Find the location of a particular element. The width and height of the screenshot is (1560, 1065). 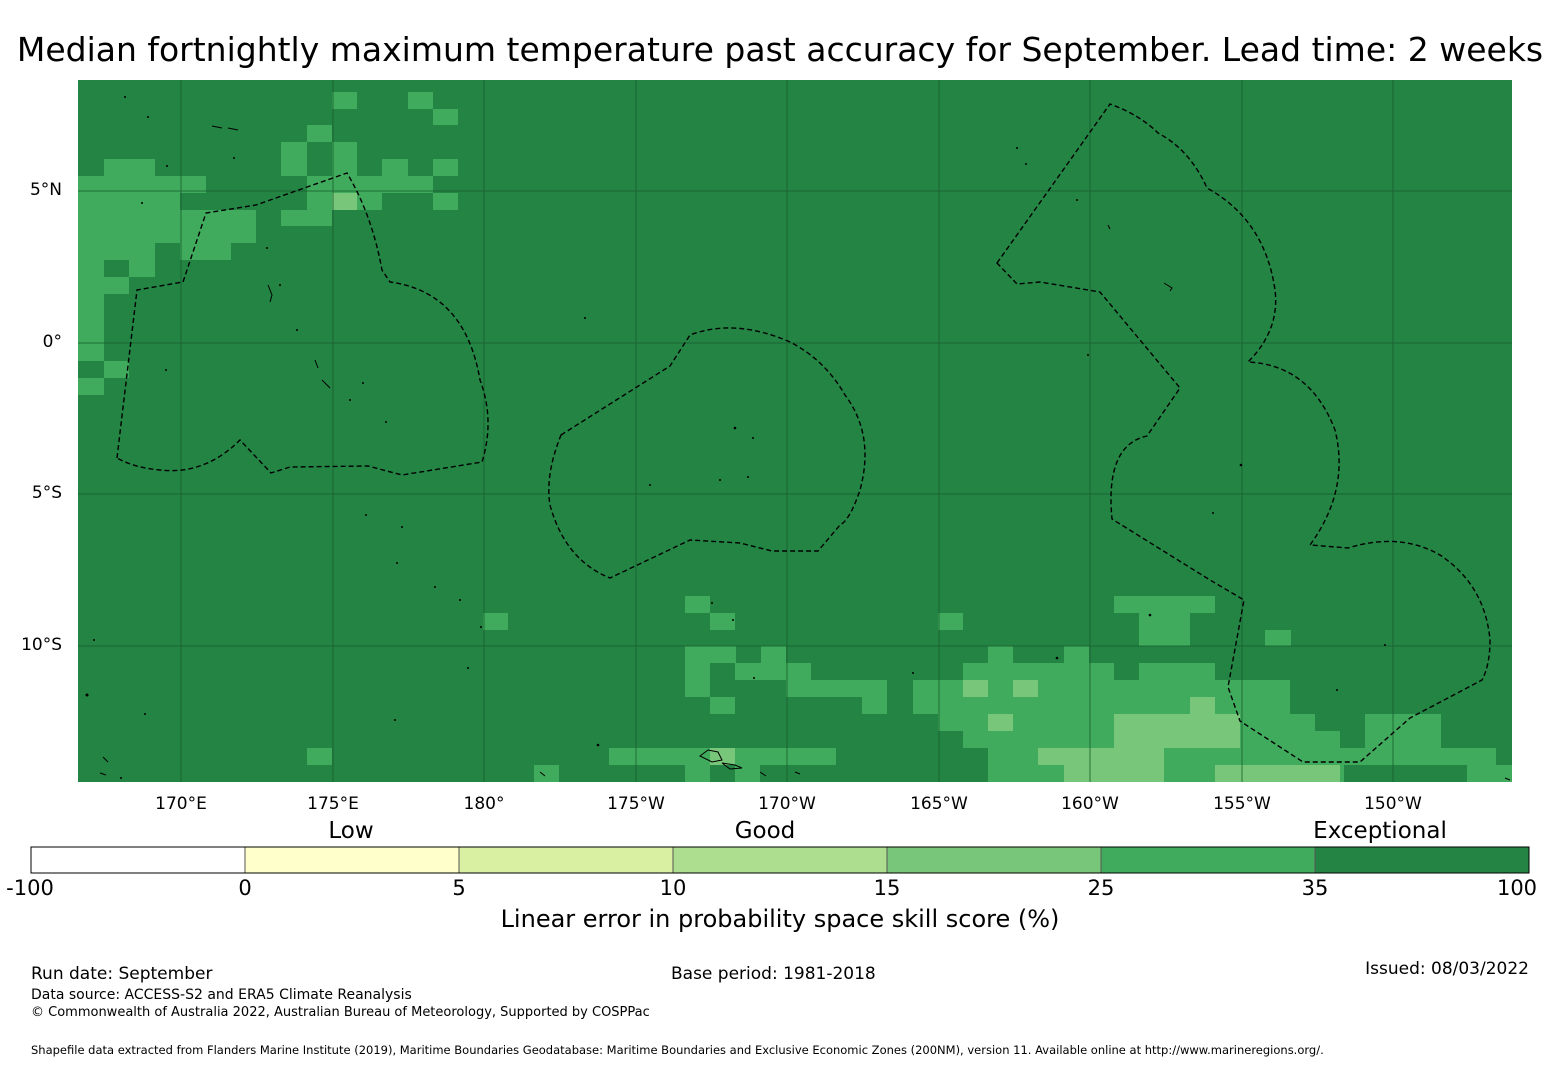

colorbar is located at coordinates (780, 860).